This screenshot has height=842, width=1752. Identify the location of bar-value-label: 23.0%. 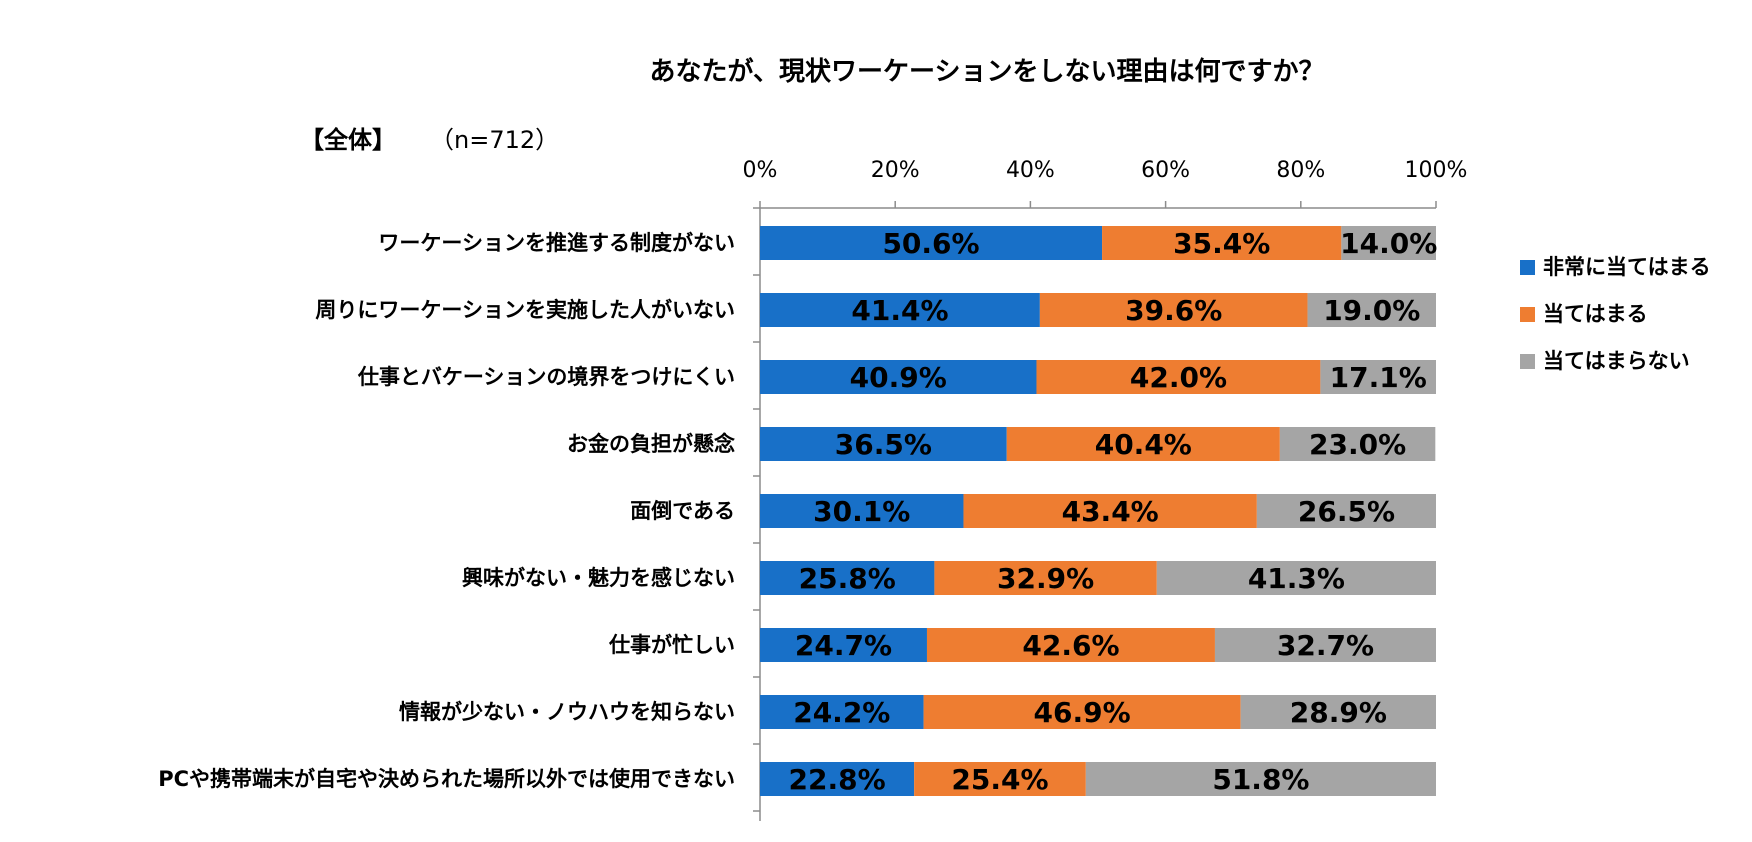
(1357, 444).